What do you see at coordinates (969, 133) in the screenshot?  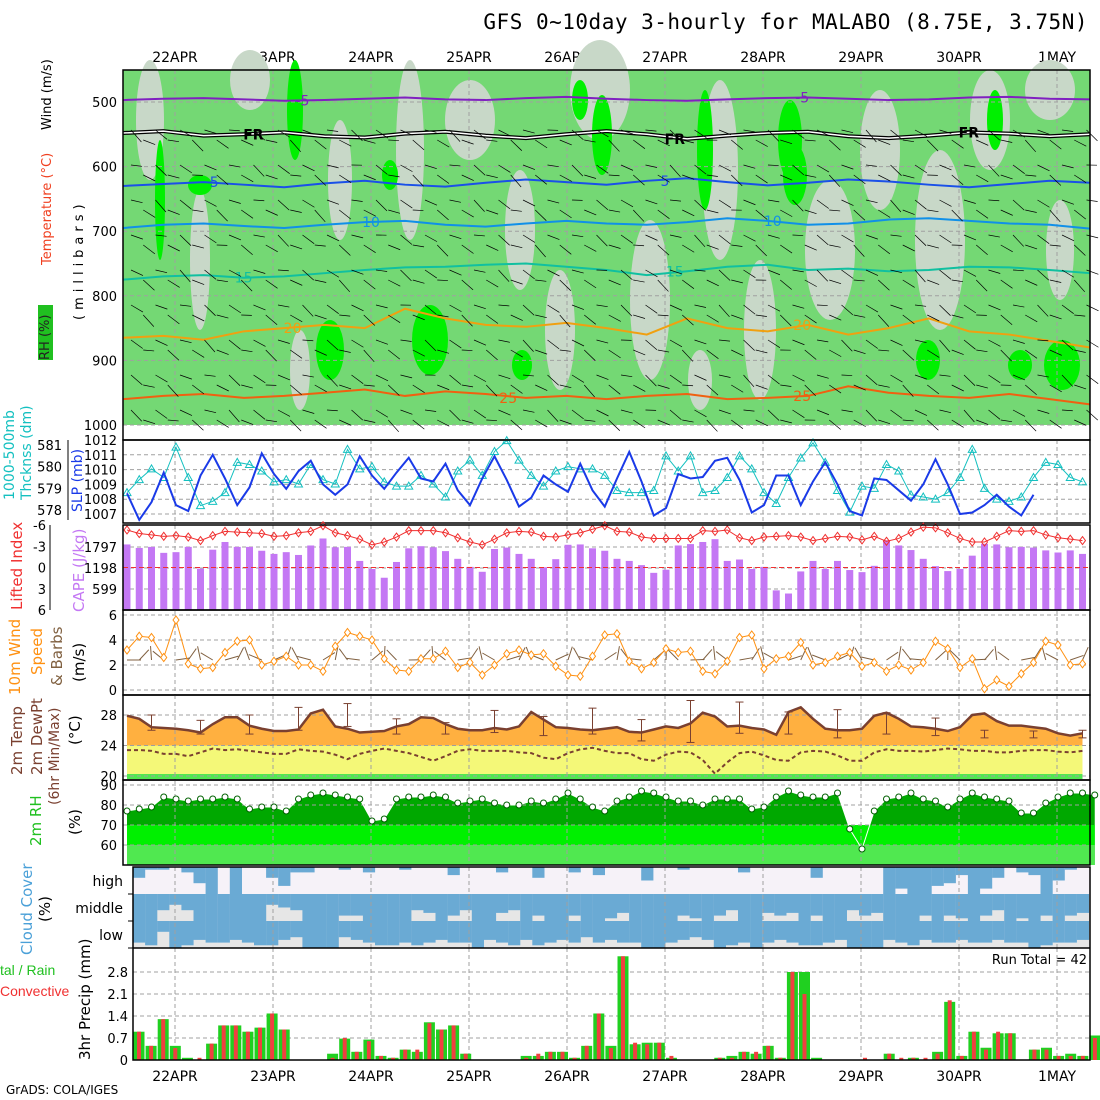 I see `contour-label: FR` at bounding box center [969, 133].